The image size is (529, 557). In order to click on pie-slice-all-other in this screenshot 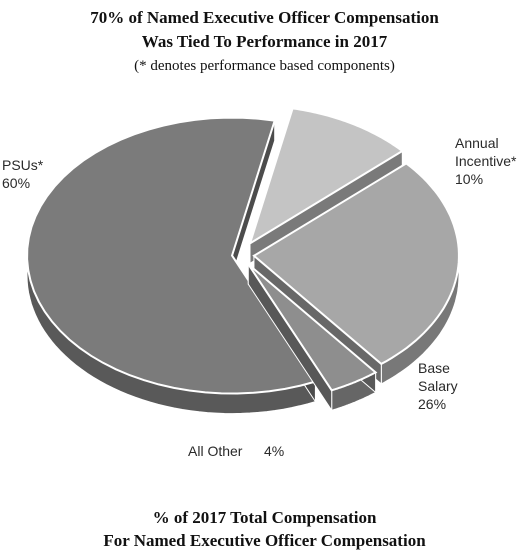, I will do `click(312, 337)`.